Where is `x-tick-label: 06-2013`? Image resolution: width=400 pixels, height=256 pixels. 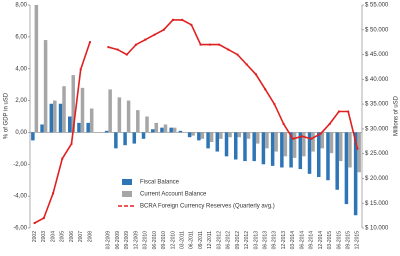 x-tick-label: 06-2013 is located at coordinates (265, 240).